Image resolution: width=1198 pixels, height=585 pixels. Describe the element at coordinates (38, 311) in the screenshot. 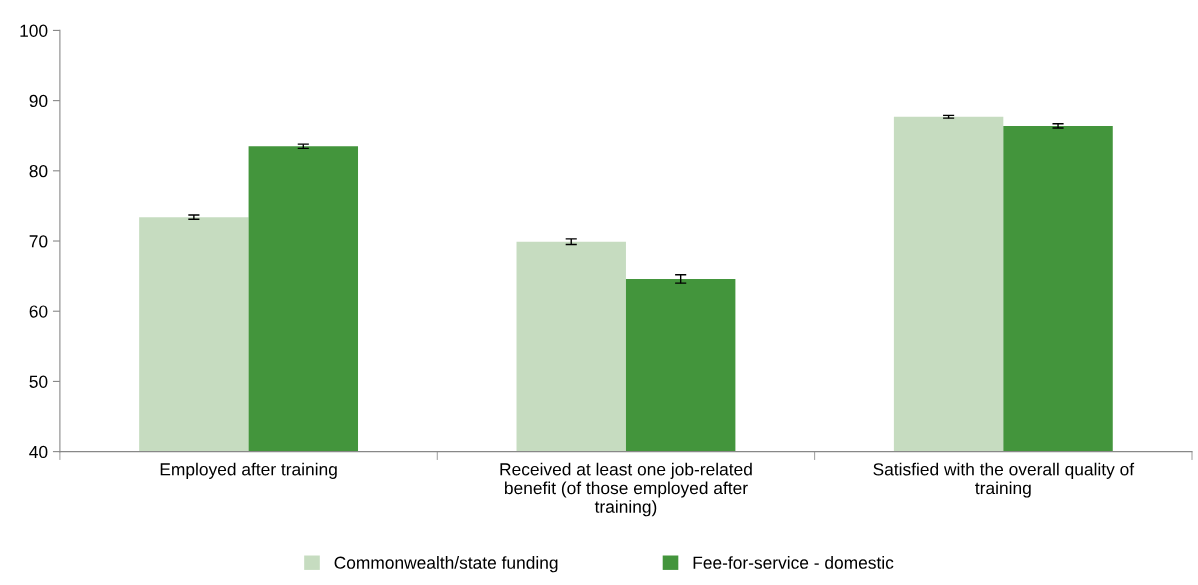

I see `y-tick-label: 60` at that location.